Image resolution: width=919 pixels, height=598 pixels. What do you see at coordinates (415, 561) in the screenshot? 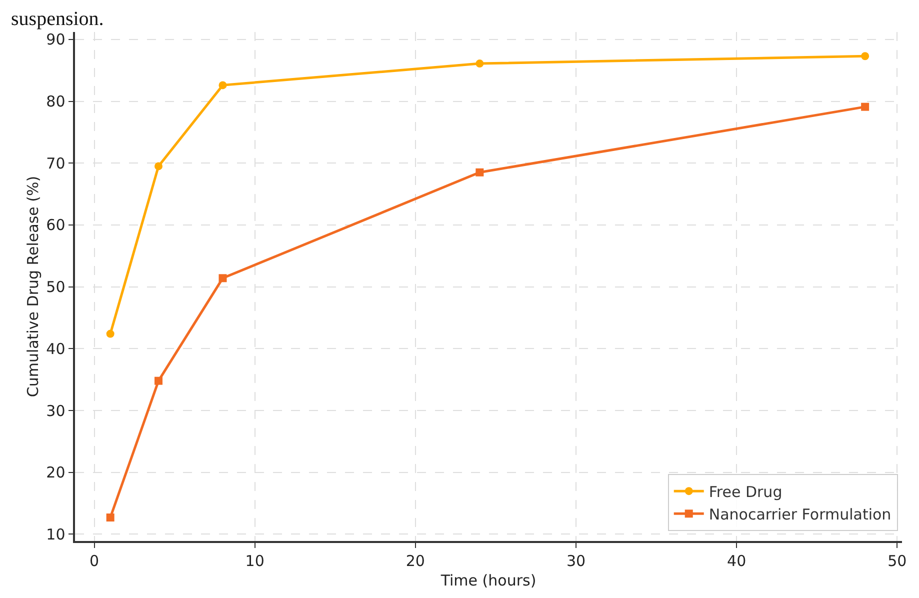
I see `x-tick-label: 20` at bounding box center [415, 561].